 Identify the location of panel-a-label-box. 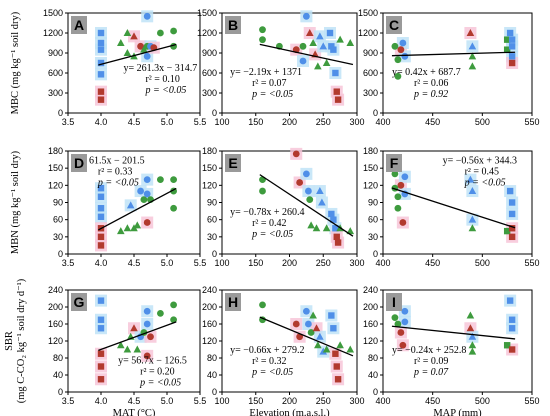
(79, 25).